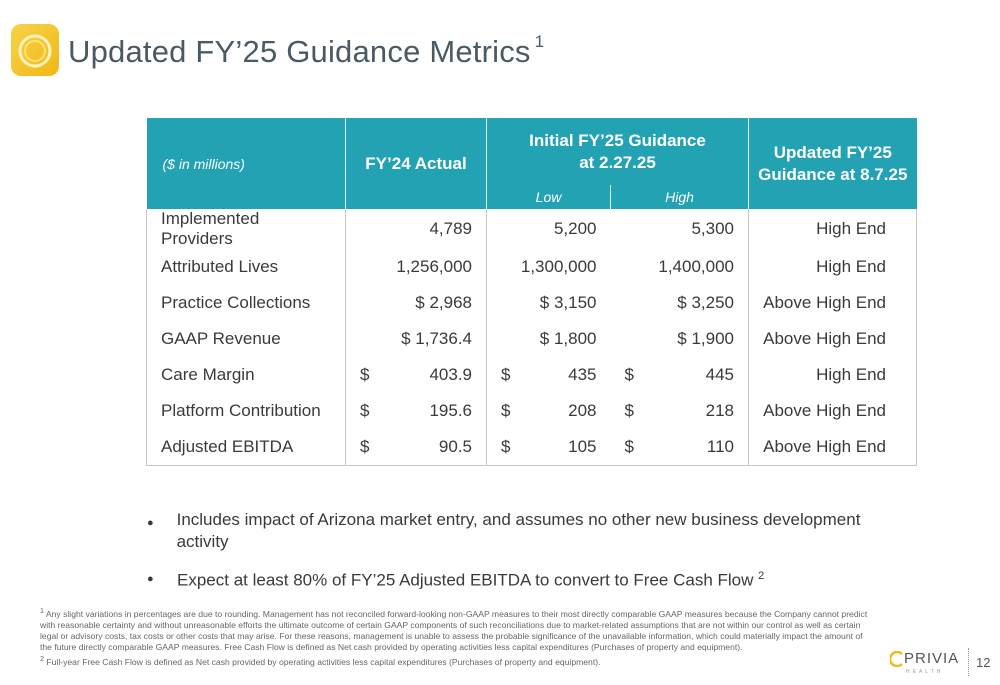 The image size is (1000, 685). Describe the element at coordinates (680, 339) in the screenshot. I see `high-value: $ 1,900` at that location.